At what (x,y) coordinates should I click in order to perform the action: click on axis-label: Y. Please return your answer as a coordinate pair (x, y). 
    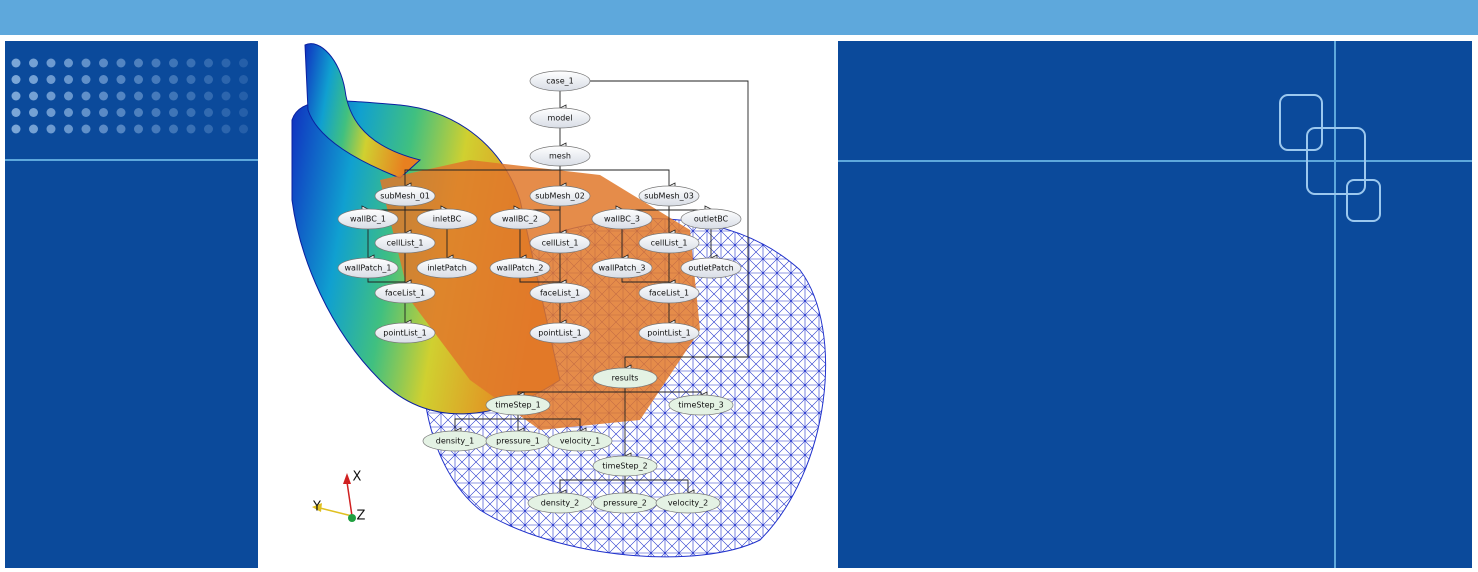
    Looking at the image, I should click on (316, 507).